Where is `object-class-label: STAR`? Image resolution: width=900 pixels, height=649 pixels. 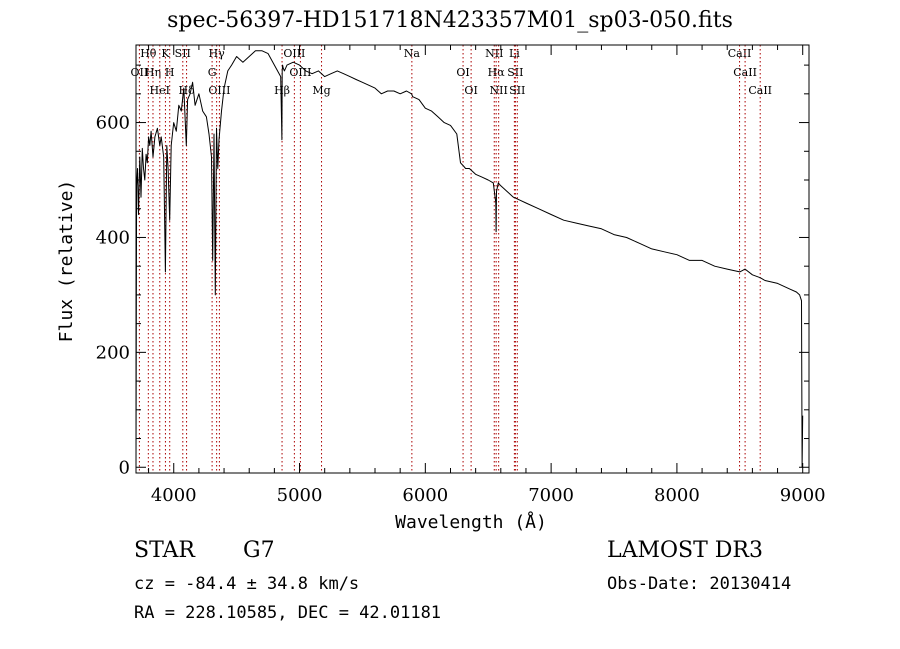 object-class-label: STAR is located at coordinates (164, 550).